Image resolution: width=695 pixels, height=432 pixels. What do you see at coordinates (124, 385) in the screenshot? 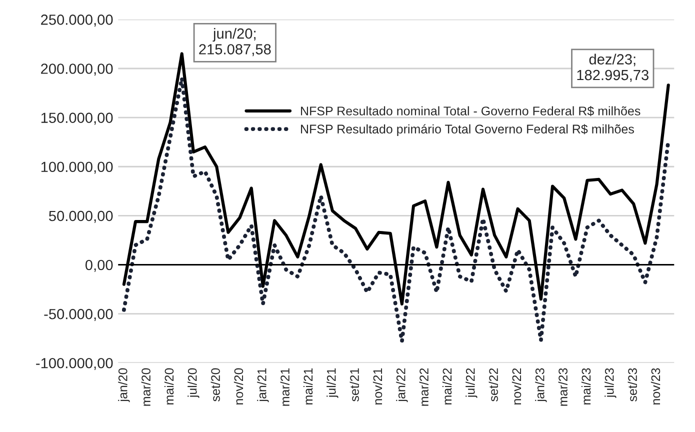
I see `x-tick-label: jan/20` at bounding box center [124, 385].